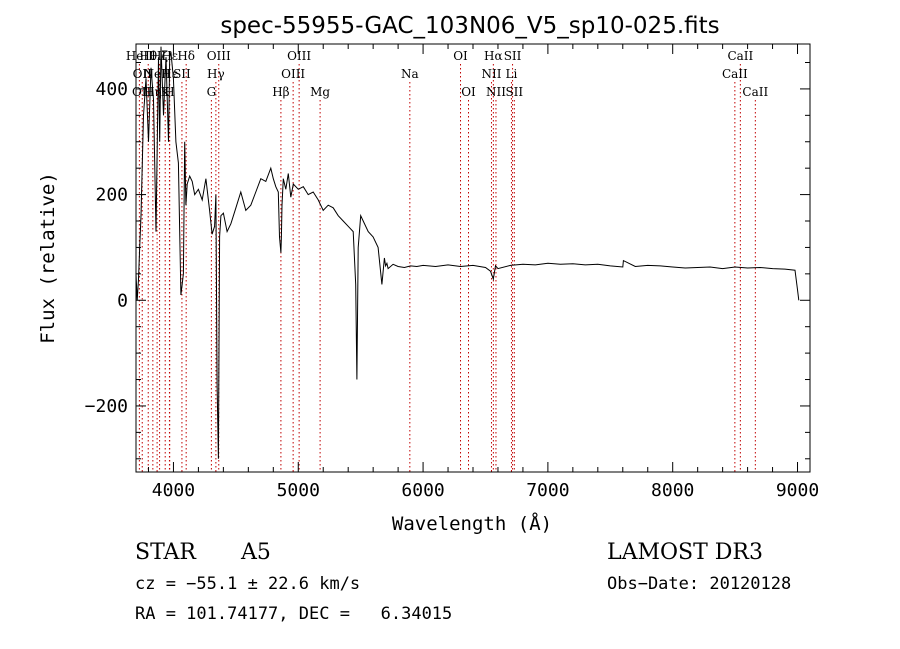 The height and width of the screenshot is (649, 900). Describe the element at coordinates (165, 552) in the screenshot. I see `object-class: STAR` at that location.